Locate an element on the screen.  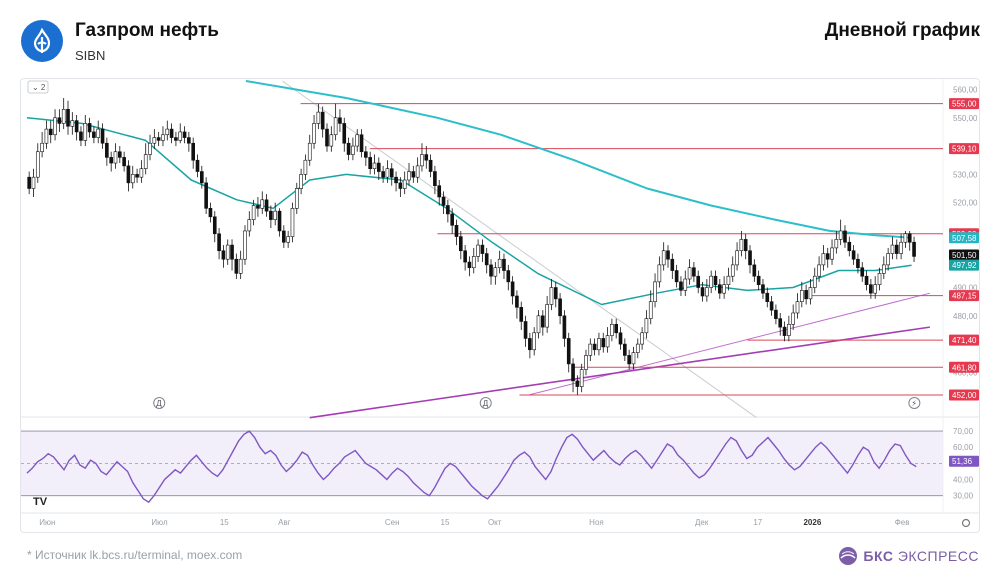
scale-badge is located at coordinates (38, 87).